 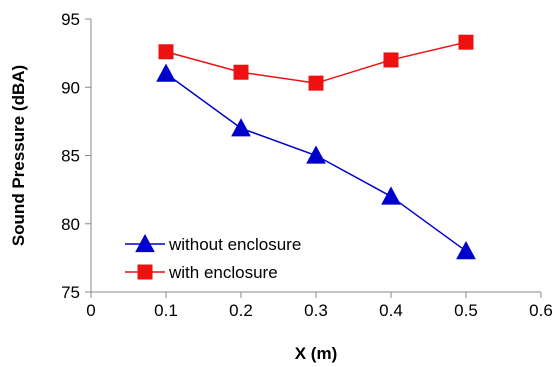 What do you see at coordinates (70, 19) in the screenshot?
I see `y-tick-label: 95` at bounding box center [70, 19].